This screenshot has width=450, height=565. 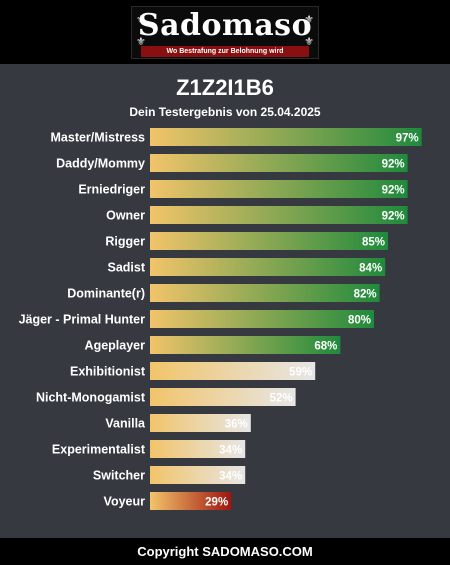 What do you see at coordinates (108, 372) in the screenshot?
I see `category-label: Exhibitionist` at bounding box center [108, 372].